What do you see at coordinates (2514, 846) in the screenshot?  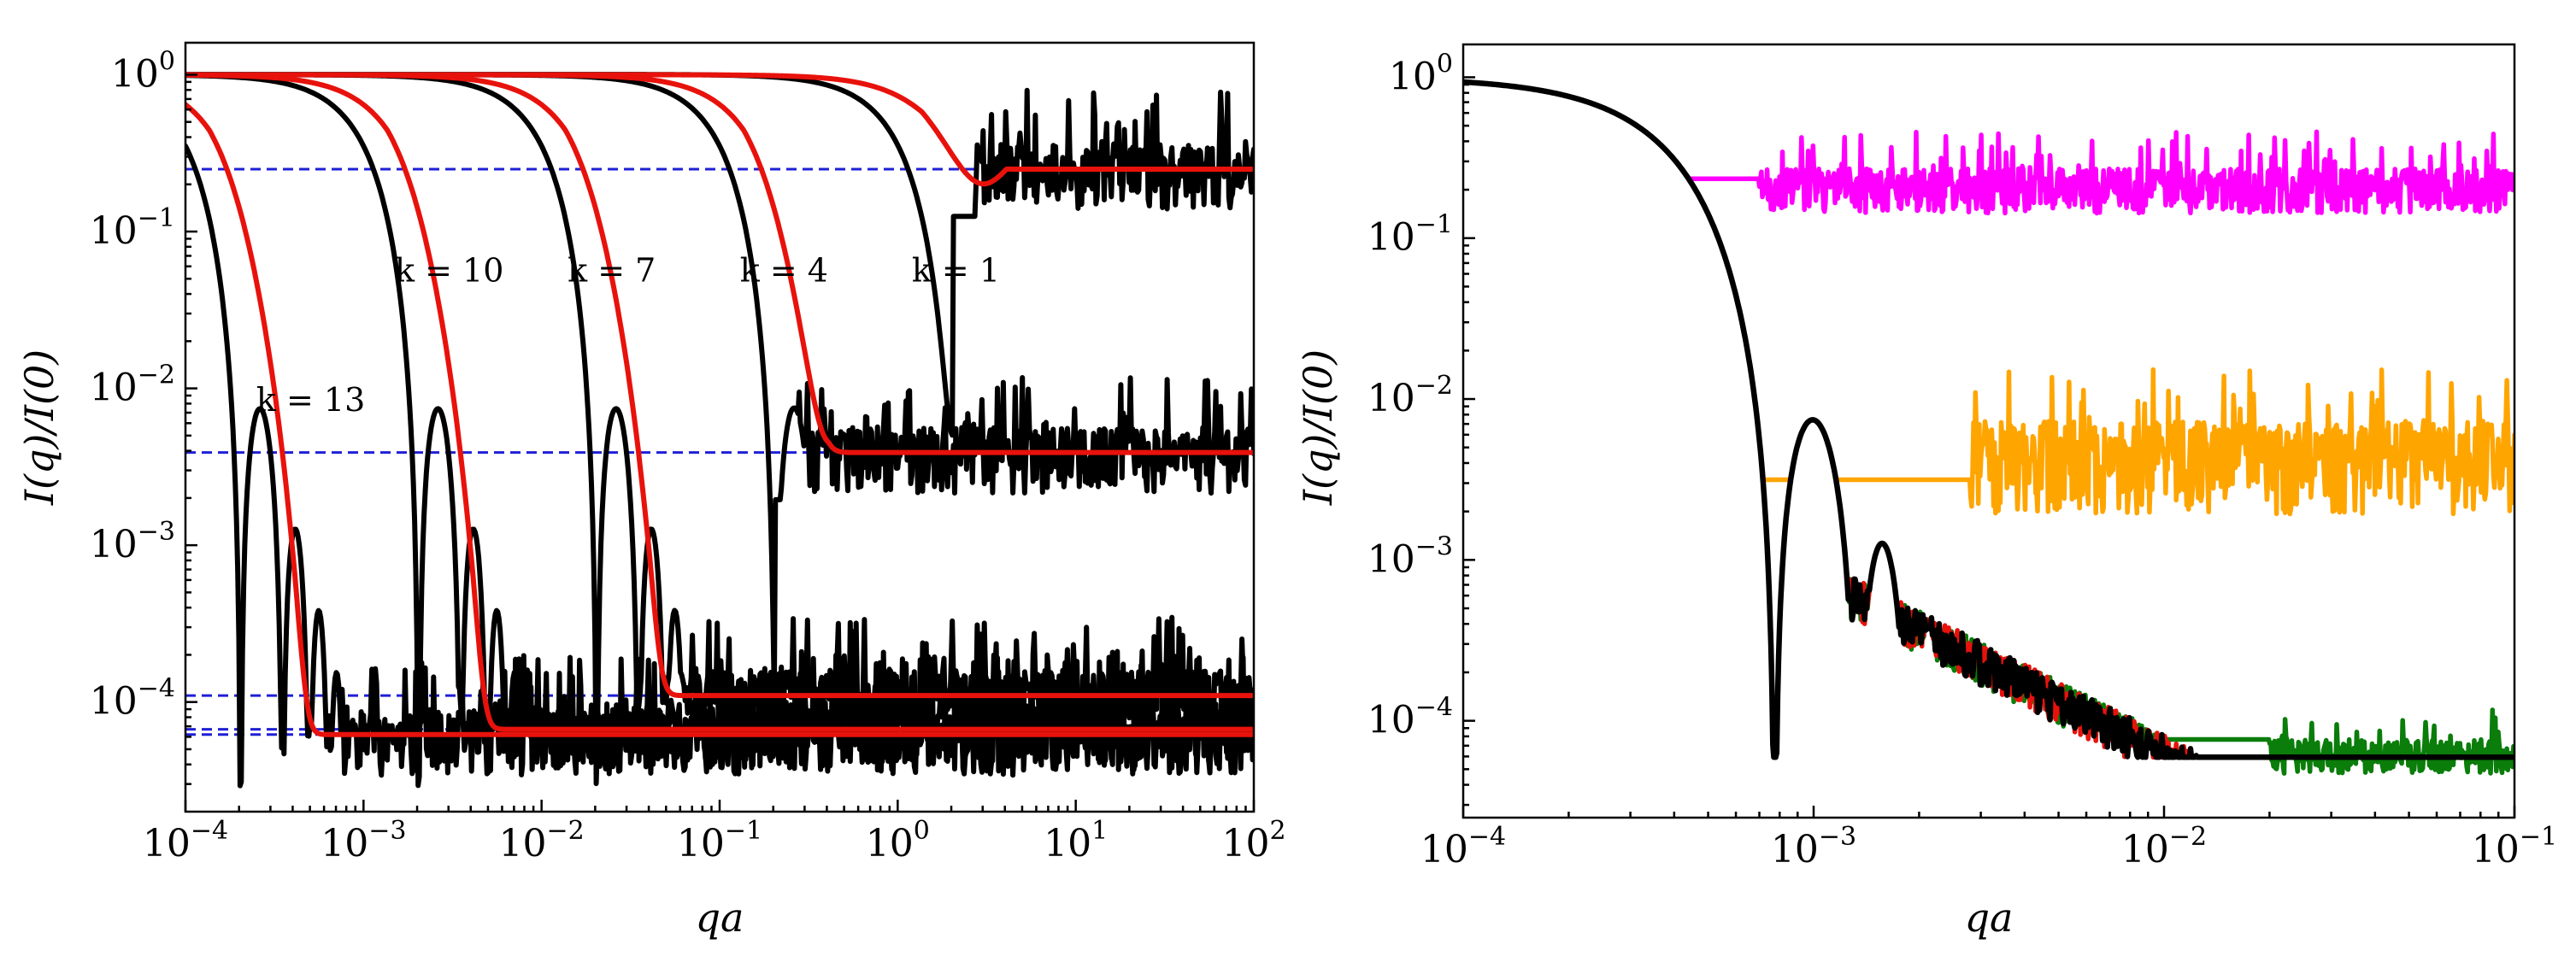 I see `right-x-tick-label: 10⁻¹` at bounding box center [2514, 846].